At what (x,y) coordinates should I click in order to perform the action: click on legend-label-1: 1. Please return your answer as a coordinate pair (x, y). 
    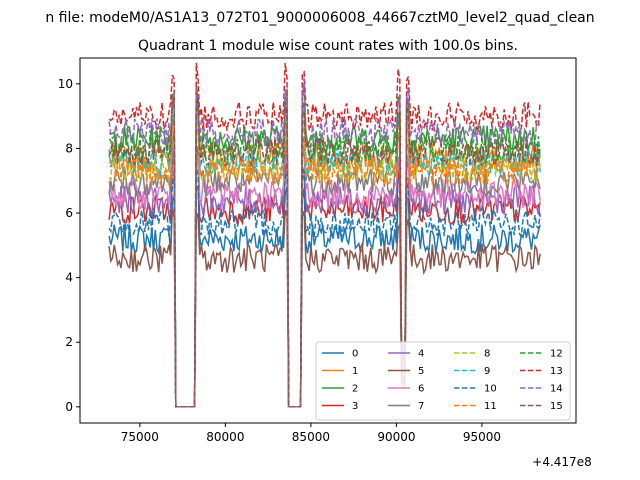
    Looking at the image, I should click on (355, 371).